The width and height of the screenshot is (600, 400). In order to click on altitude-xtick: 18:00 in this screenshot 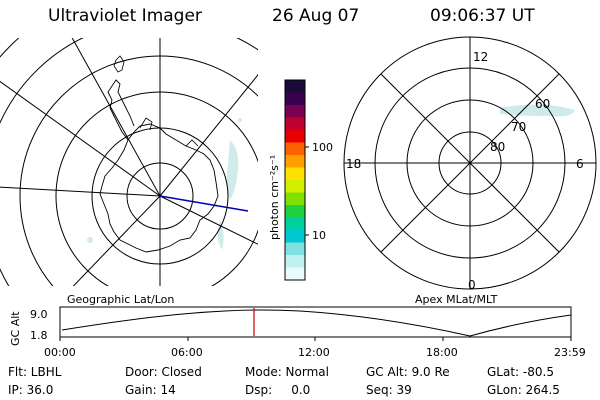, I will do `click(442, 352)`.